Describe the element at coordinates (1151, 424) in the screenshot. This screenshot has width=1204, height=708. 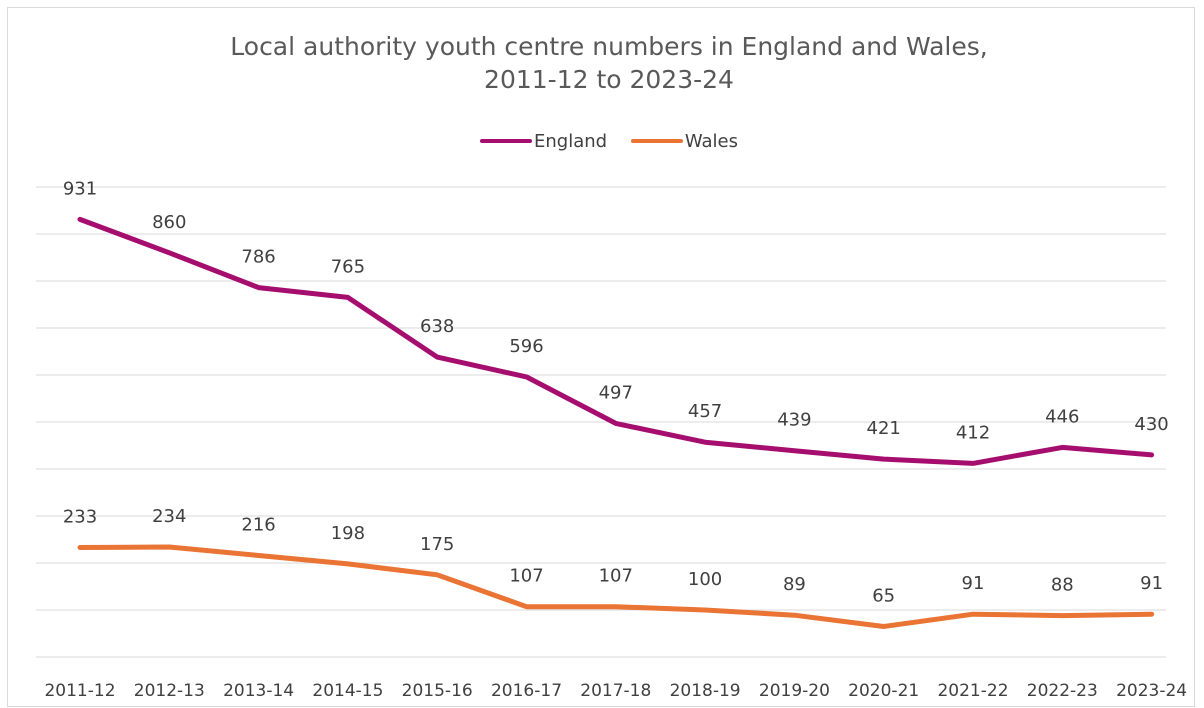
I see `data-label-england: 430` at that location.